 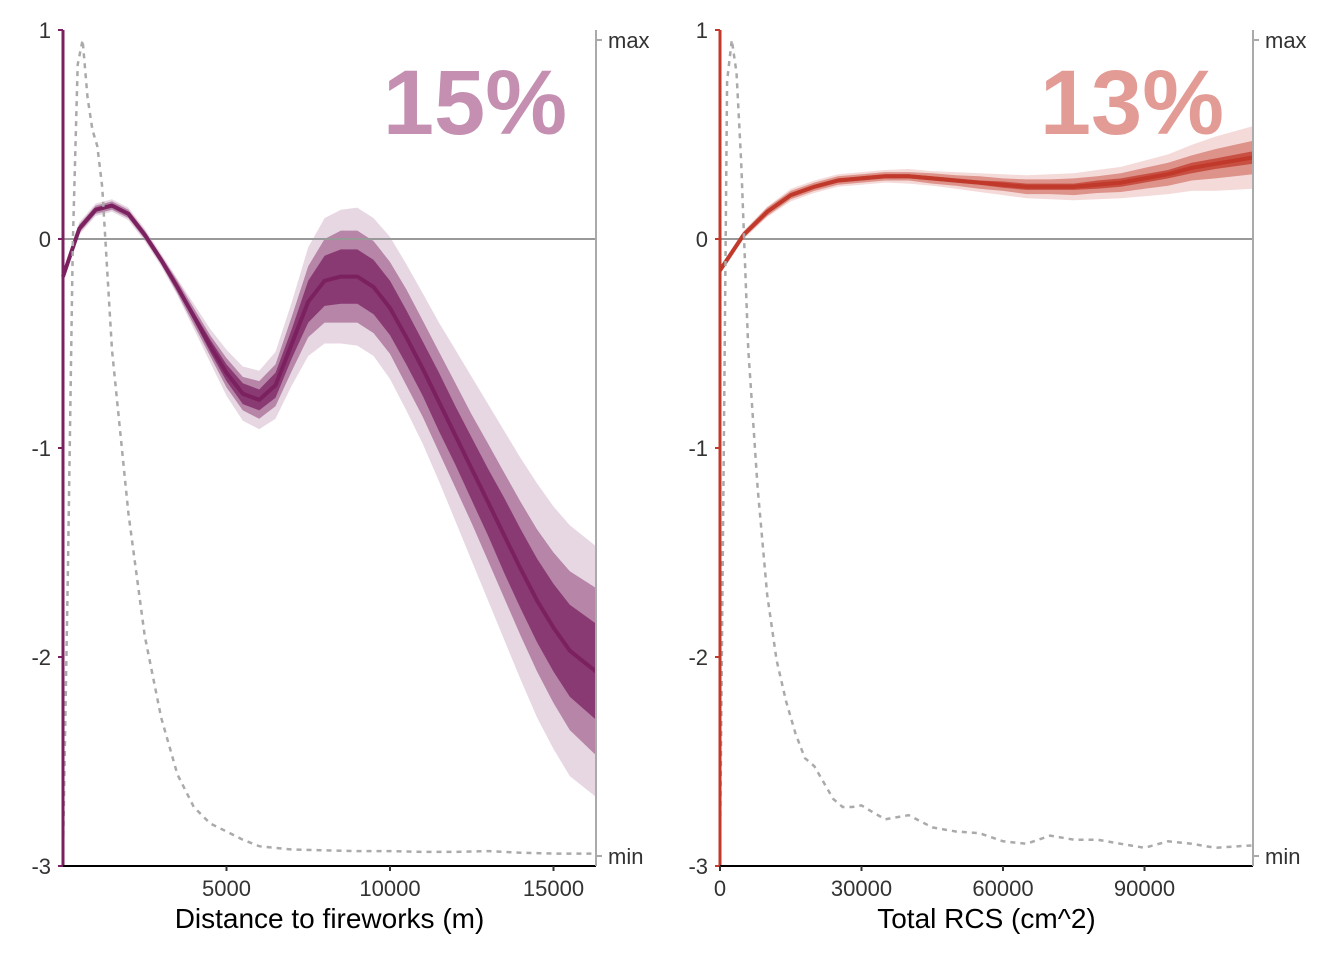 What do you see at coordinates (720, 888) in the screenshot?
I see `x-tick-label: 0` at bounding box center [720, 888].